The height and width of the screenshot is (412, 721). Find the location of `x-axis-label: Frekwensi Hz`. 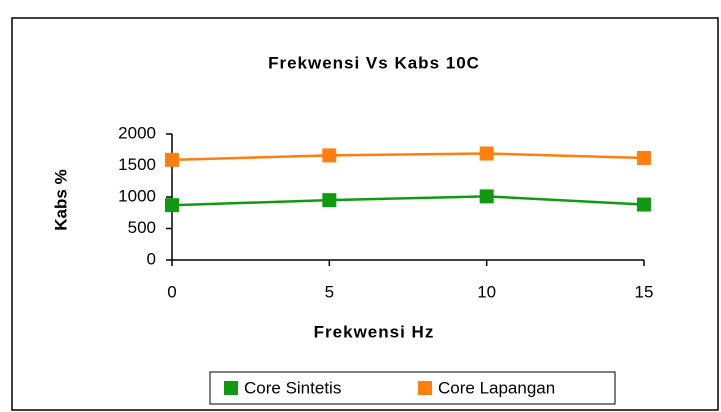

x-axis-label: Frekwensi Hz is located at coordinates (374, 331).